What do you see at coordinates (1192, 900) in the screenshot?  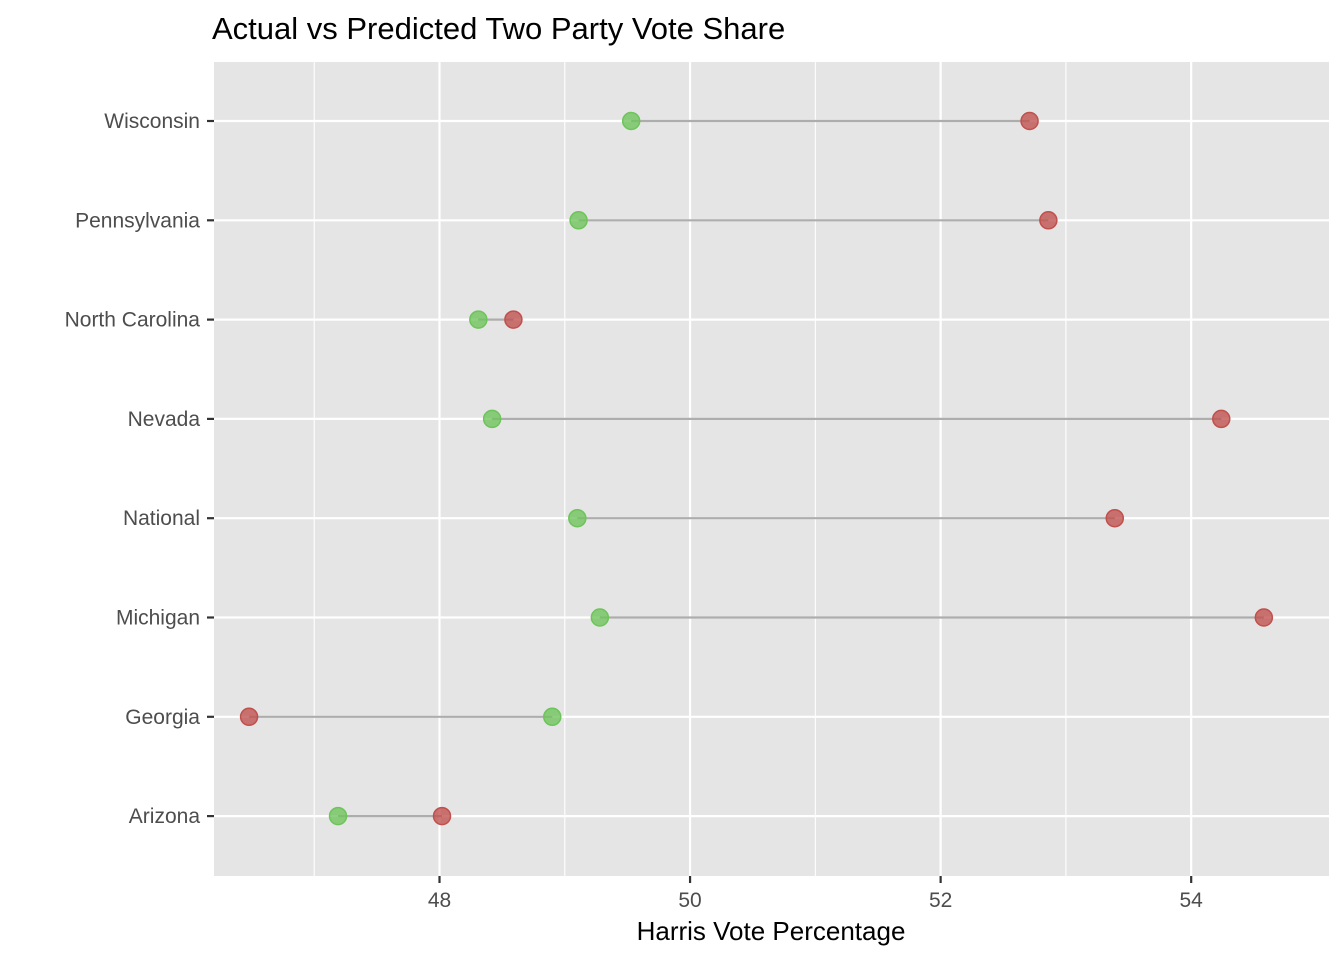 I see `x-tick-label: 54` at bounding box center [1192, 900].